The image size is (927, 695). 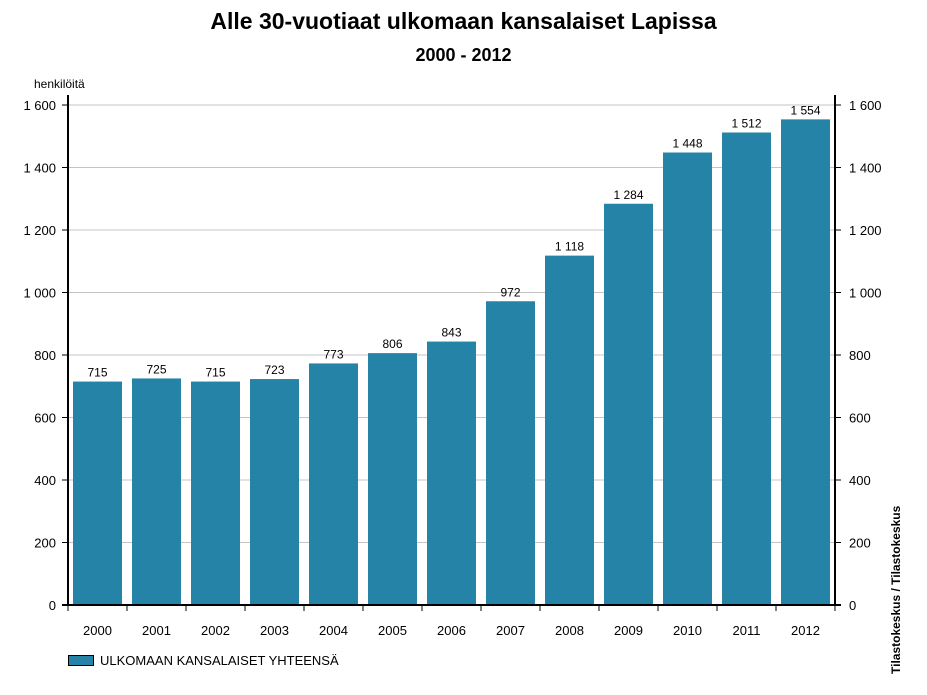 I want to click on y-tick-label-right: 1 600, so click(x=865, y=105).